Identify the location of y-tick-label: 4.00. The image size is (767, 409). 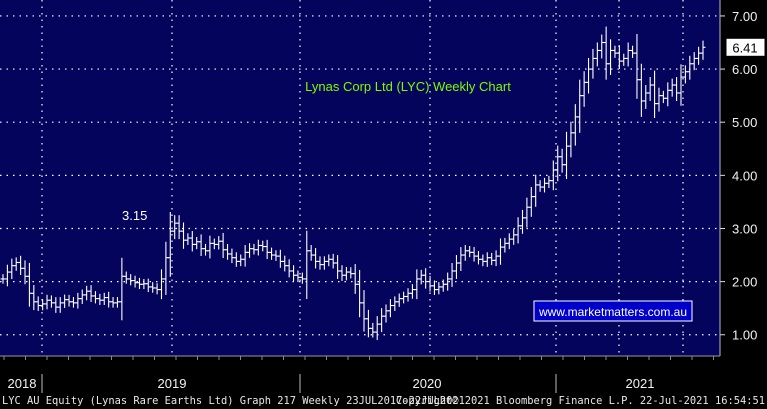
(744, 175).